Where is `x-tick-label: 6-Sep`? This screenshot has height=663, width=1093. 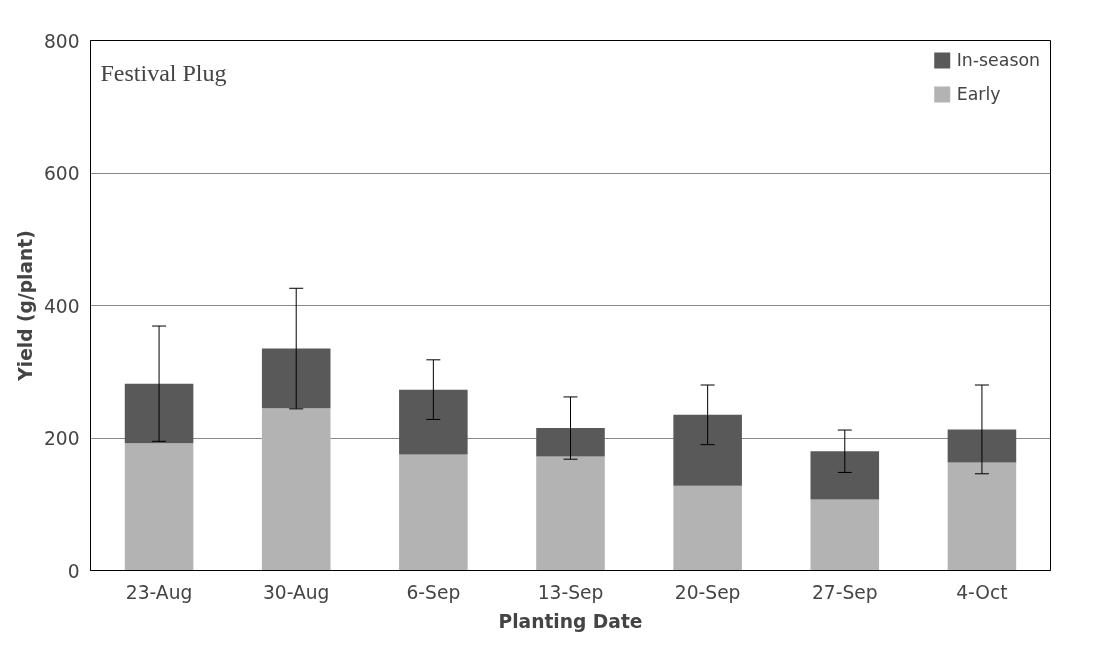 x-tick-label: 6-Sep is located at coordinates (433, 592).